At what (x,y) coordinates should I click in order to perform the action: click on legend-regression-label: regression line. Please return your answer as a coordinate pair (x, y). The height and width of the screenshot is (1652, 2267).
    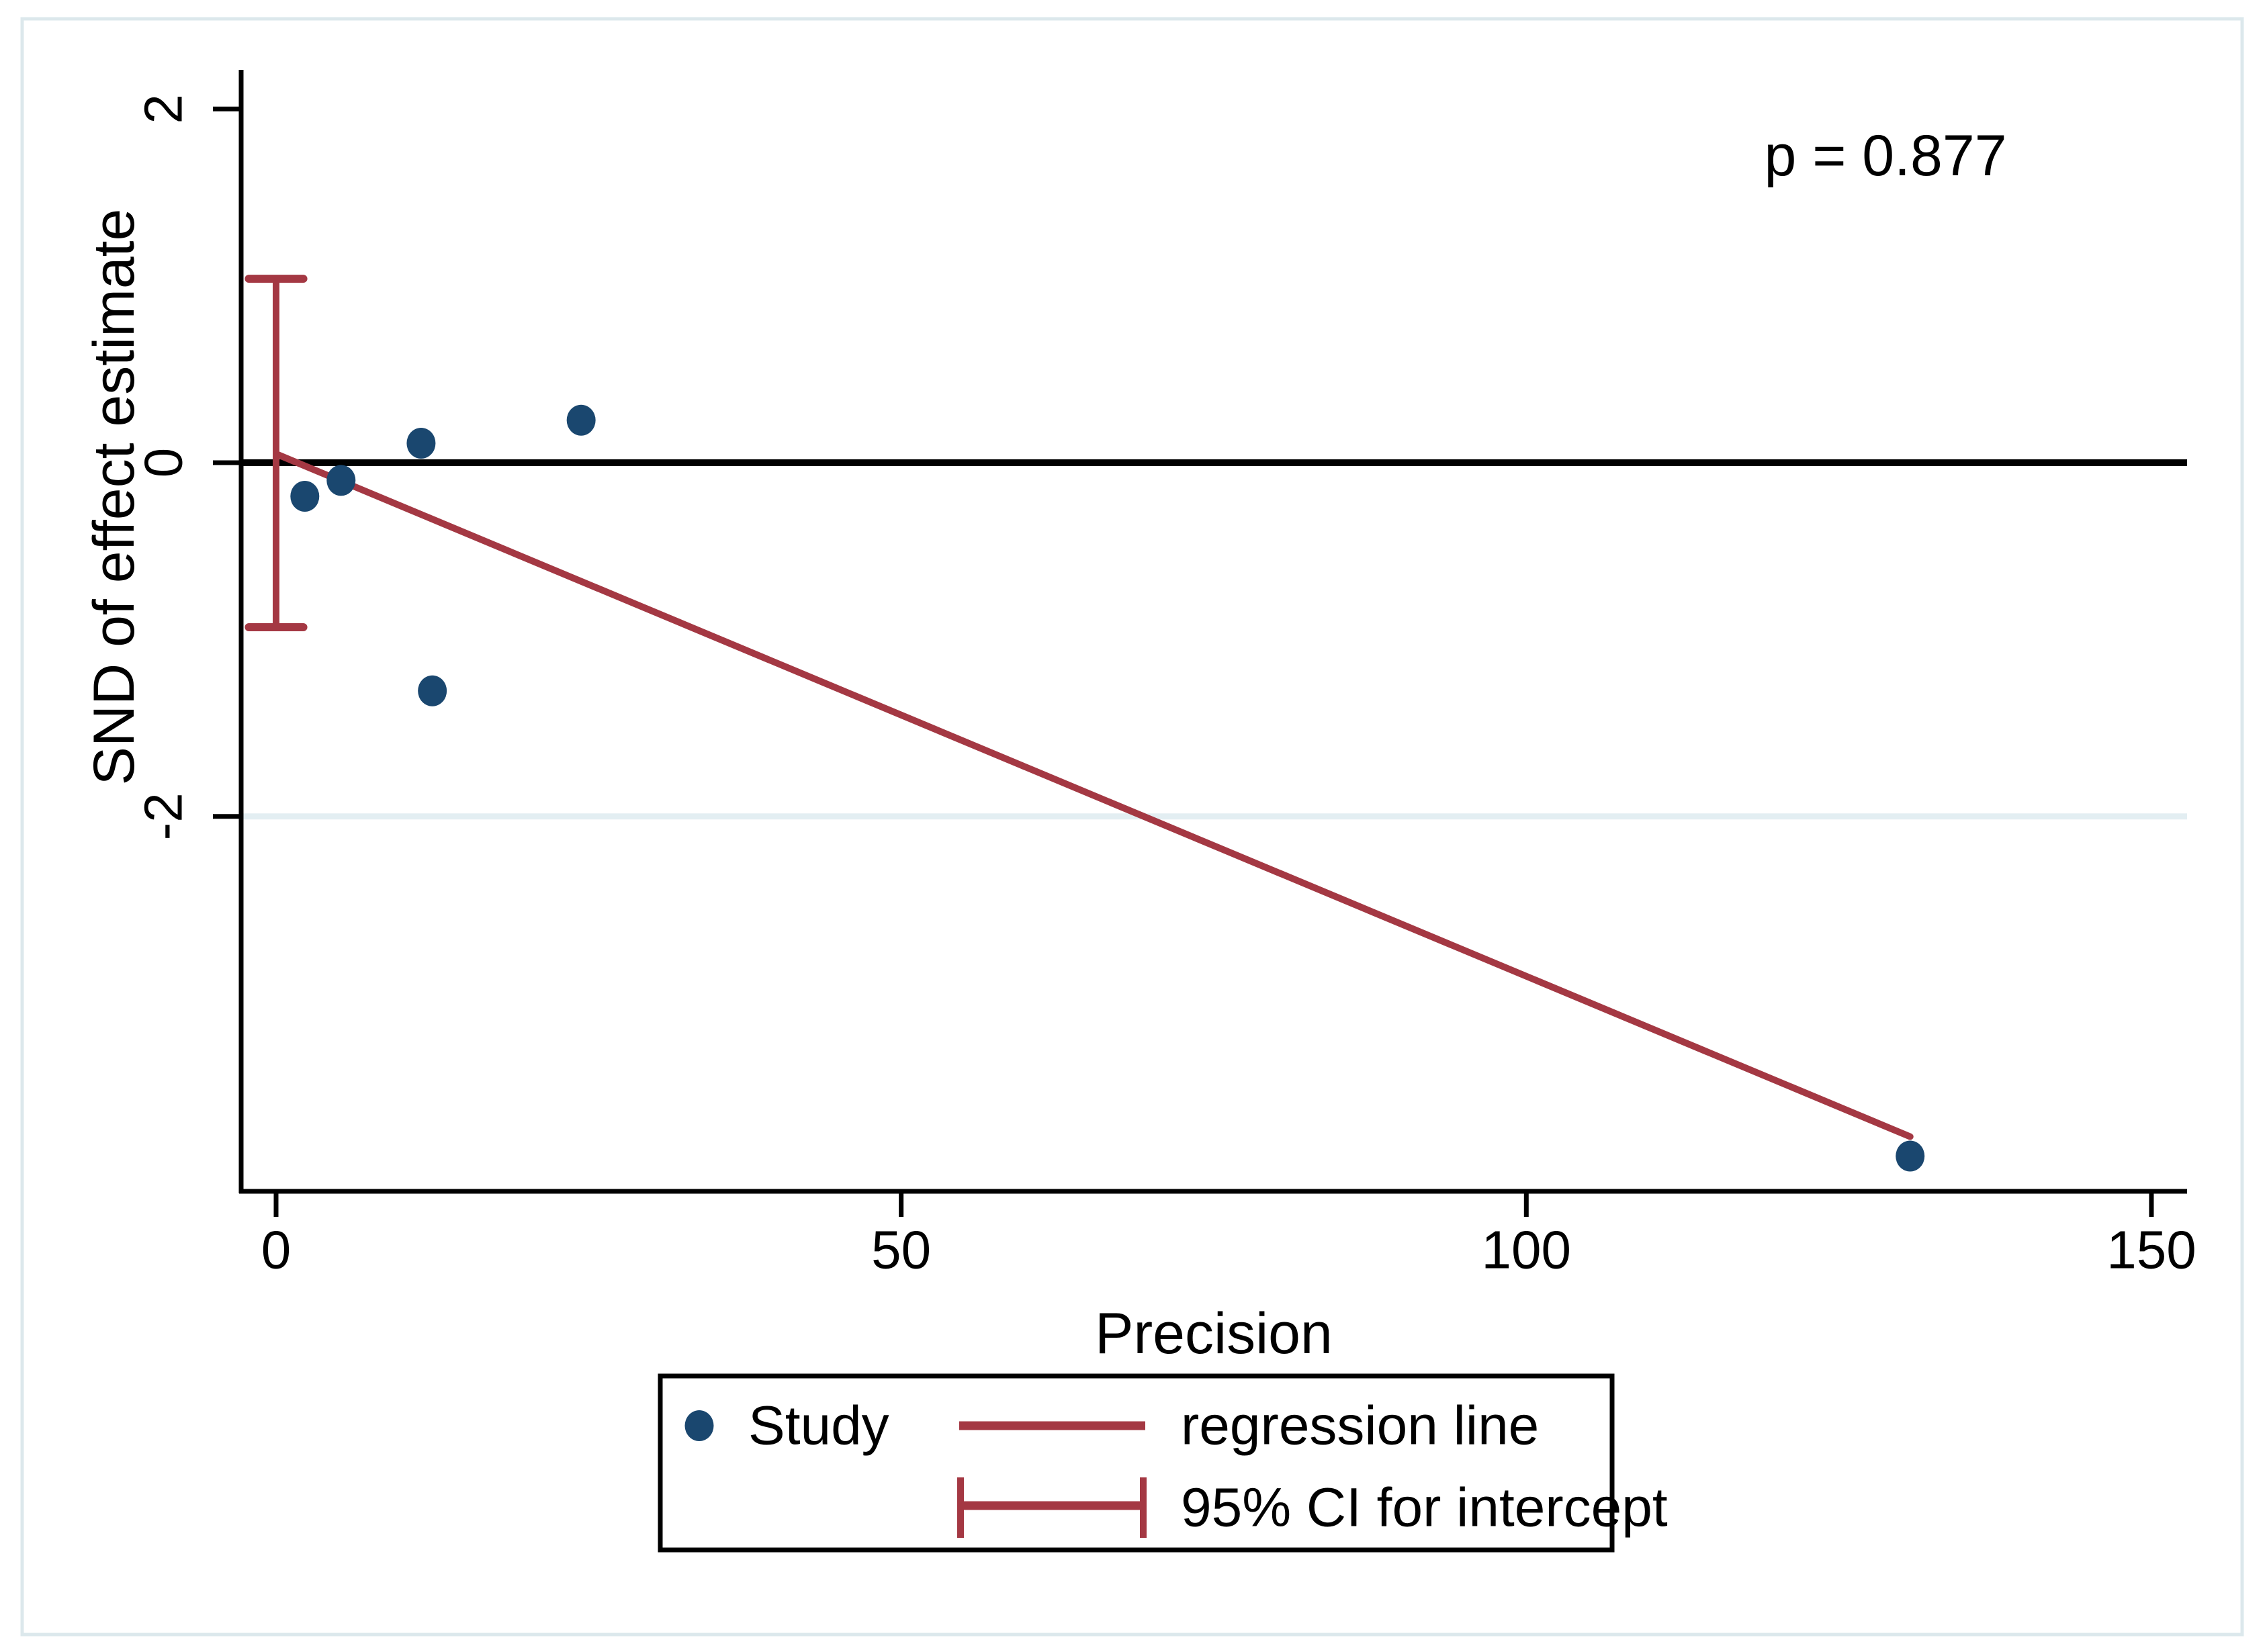
    Looking at the image, I should click on (1360, 1426).